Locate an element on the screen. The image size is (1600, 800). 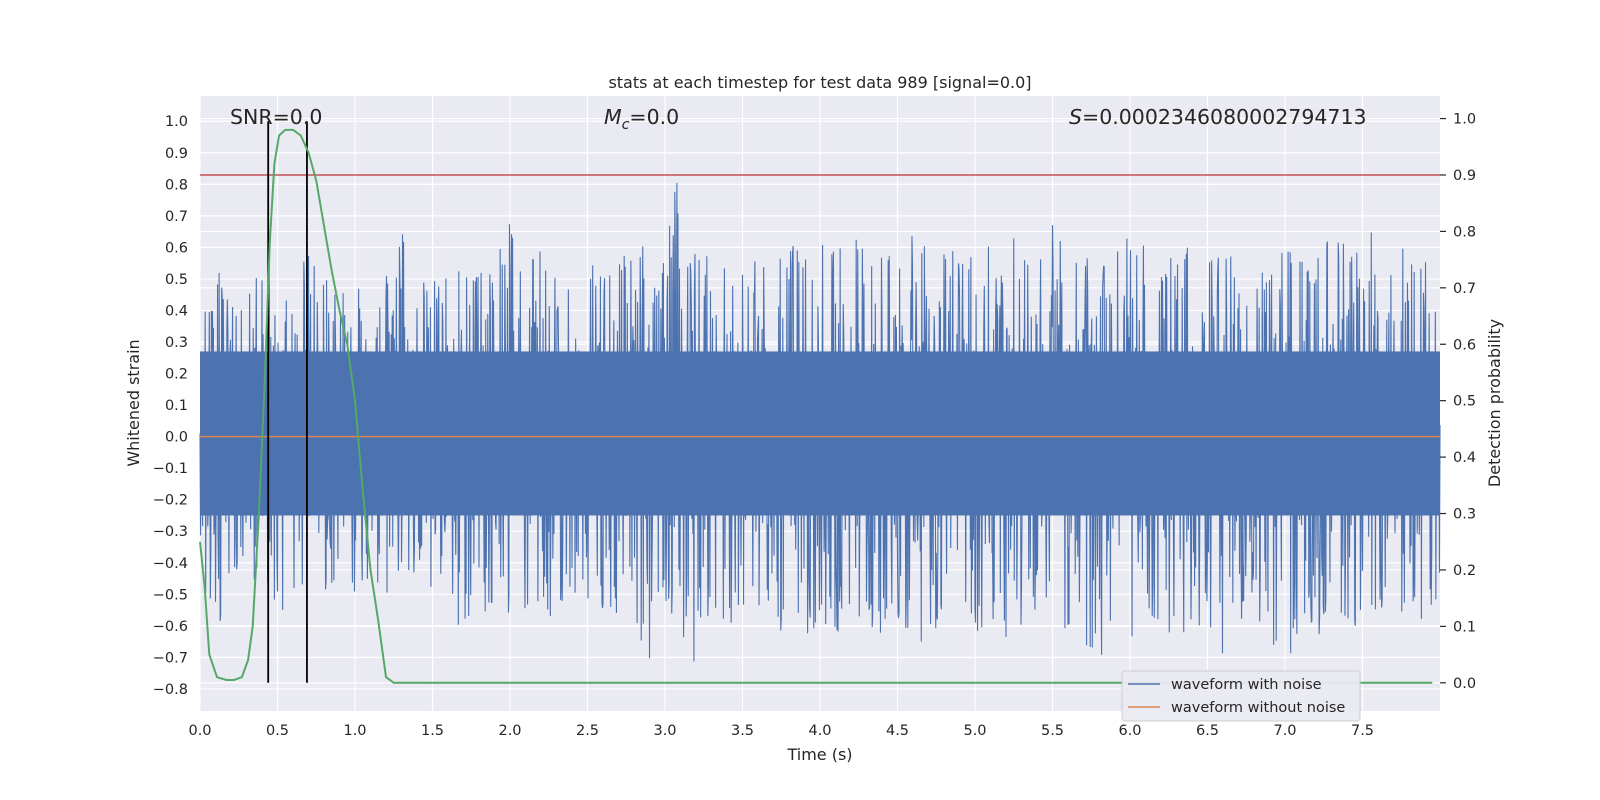
y-tick-label-17: 0.9 is located at coordinates (176, 154).